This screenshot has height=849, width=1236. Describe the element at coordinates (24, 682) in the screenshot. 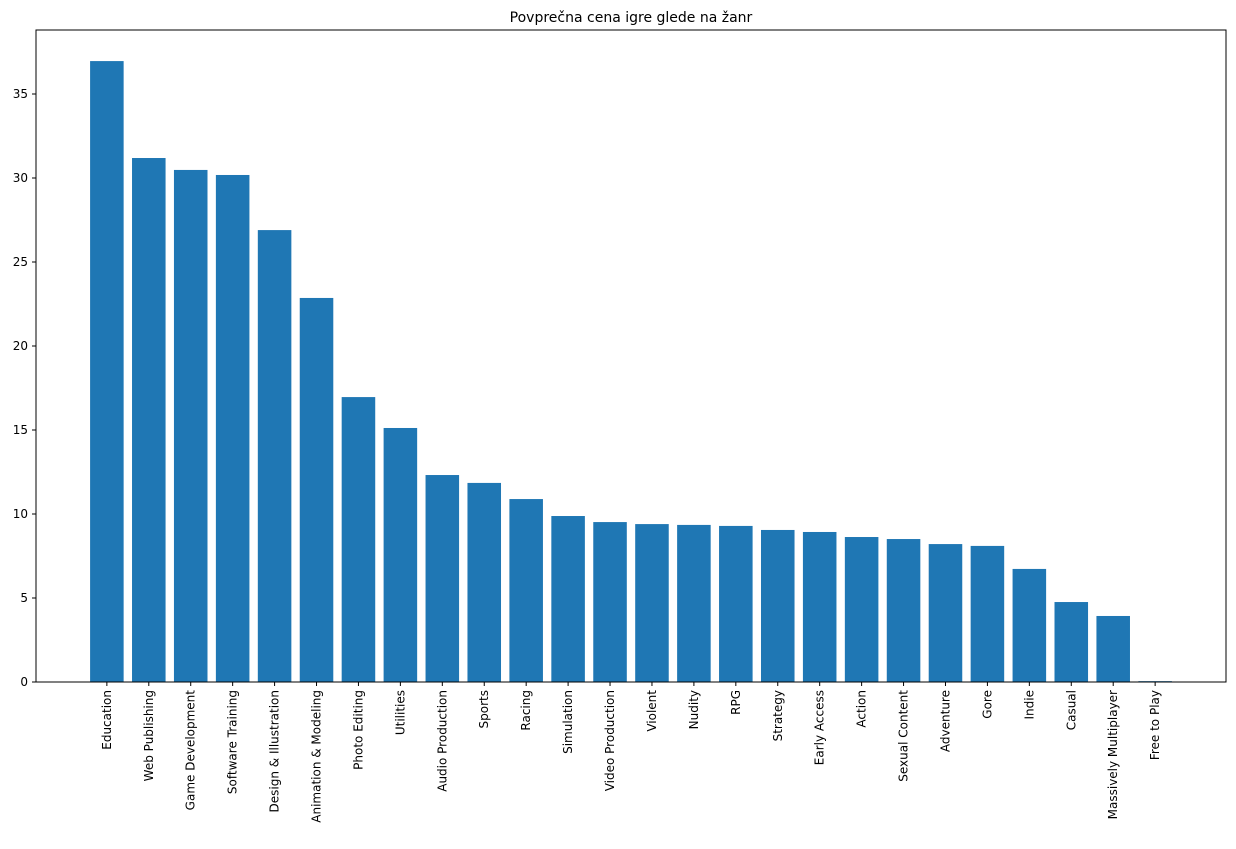

I see `y-tick-label: 0` at that location.